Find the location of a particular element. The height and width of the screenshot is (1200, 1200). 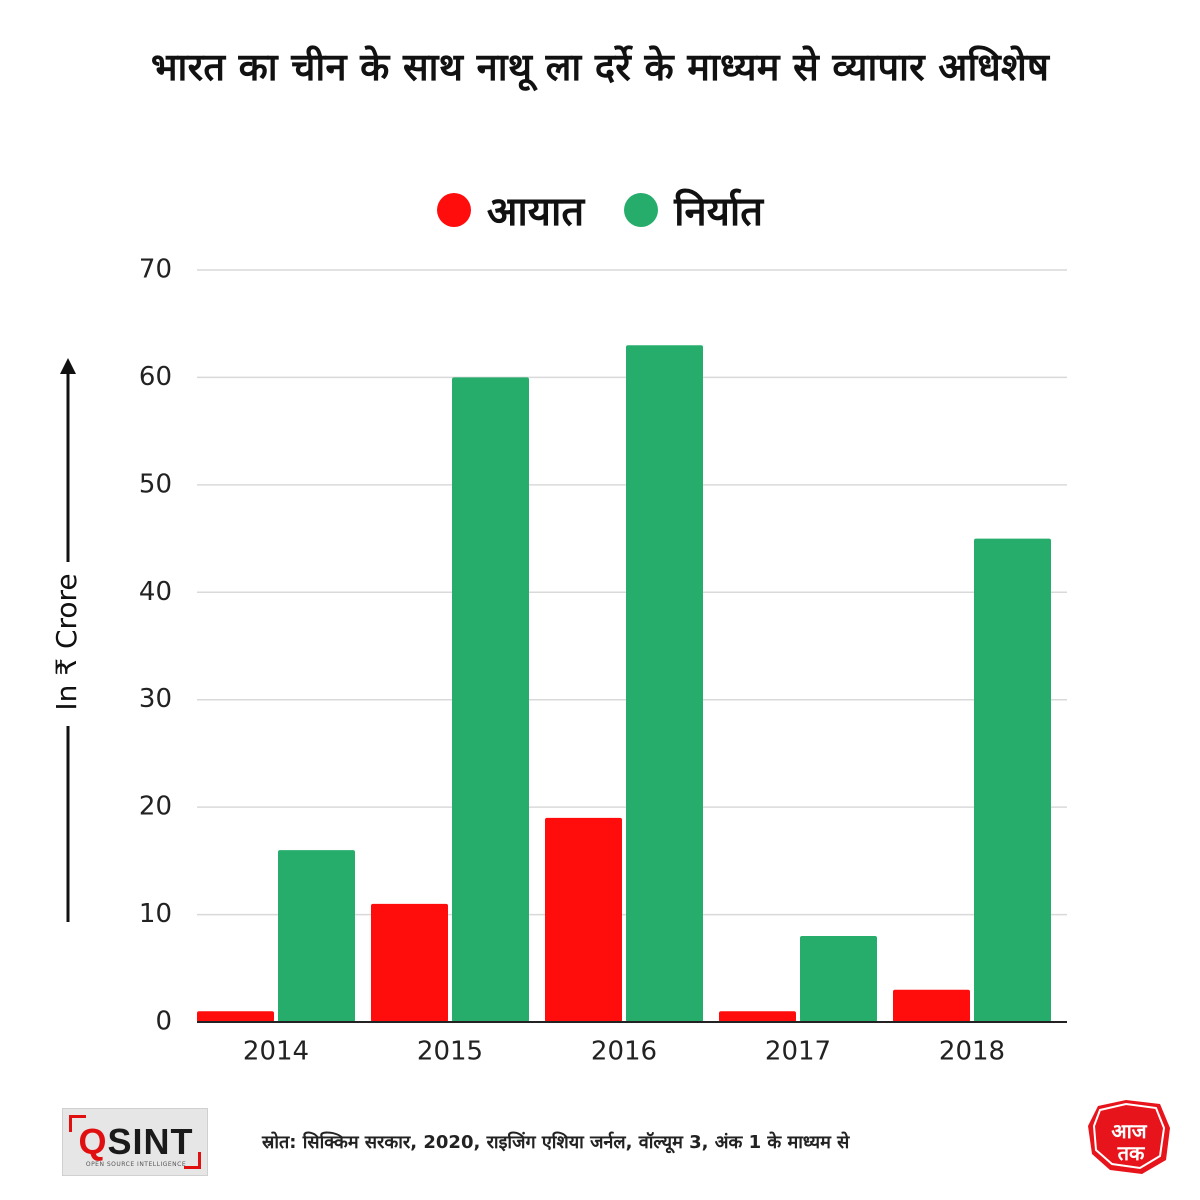

x-tick-label: 2016 is located at coordinates (624, 1052).